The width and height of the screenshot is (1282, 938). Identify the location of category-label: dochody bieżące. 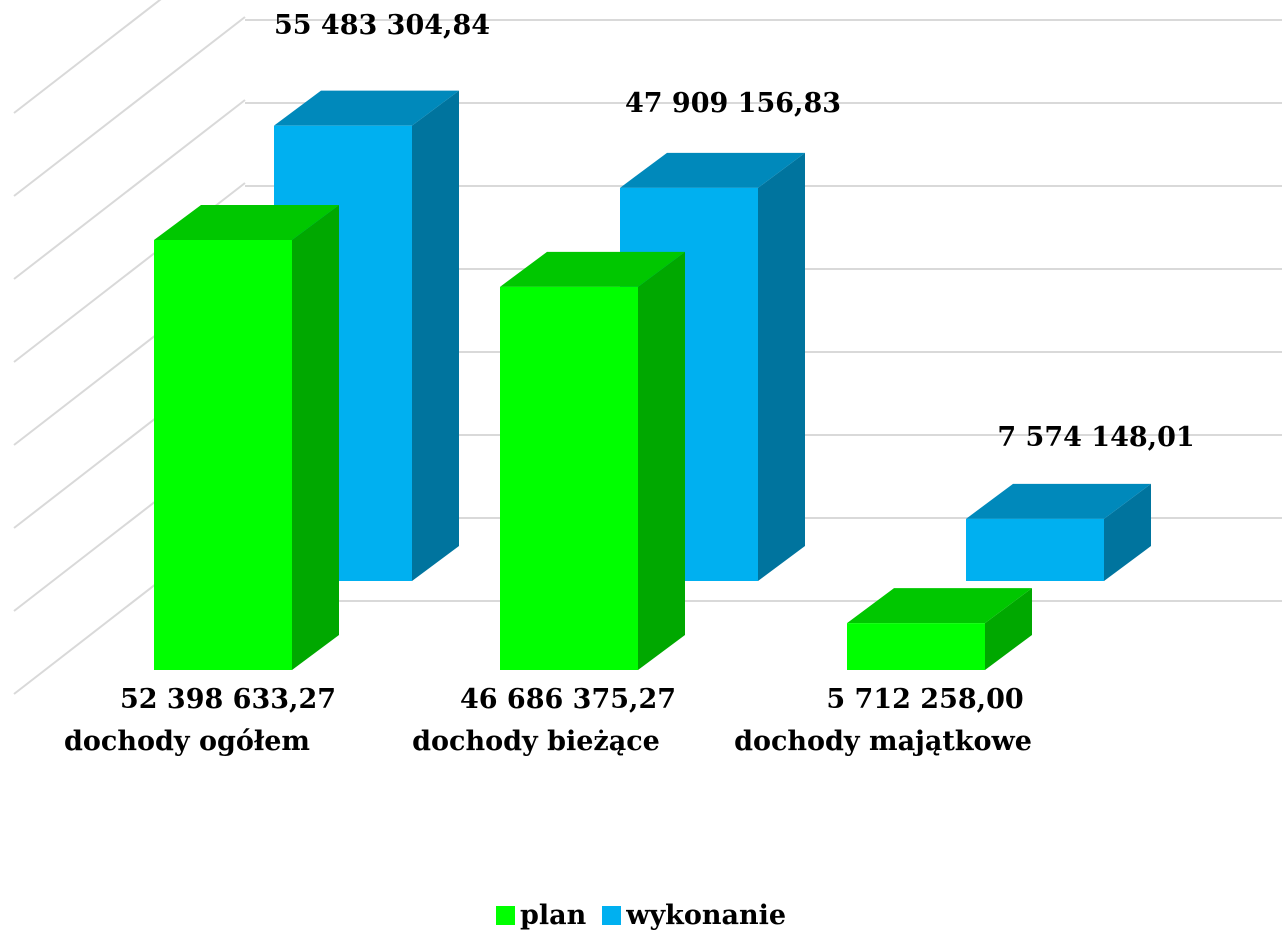
(536, 741).